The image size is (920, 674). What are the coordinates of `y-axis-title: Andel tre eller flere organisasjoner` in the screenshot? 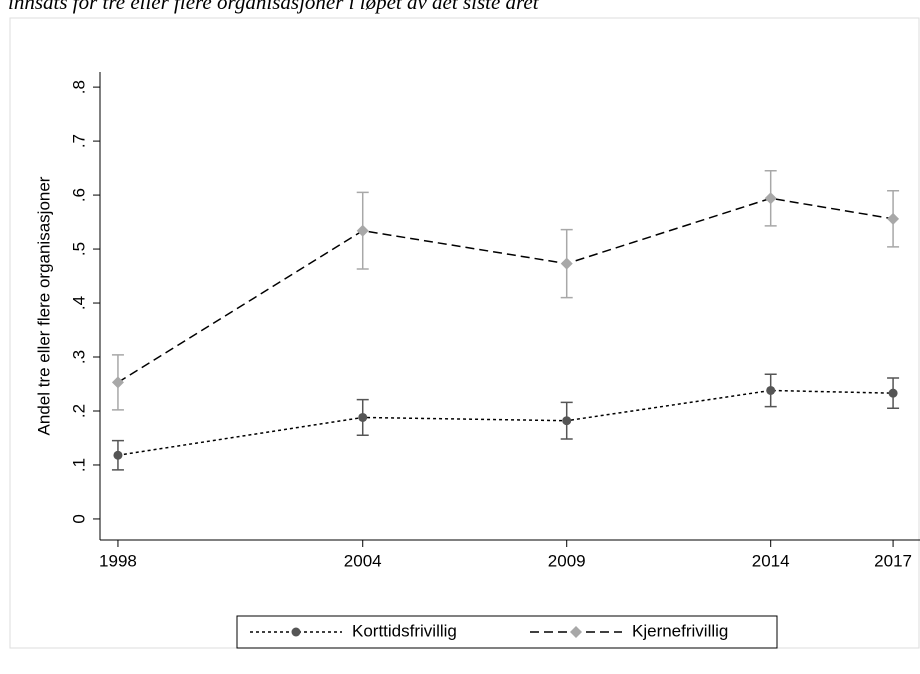 It's located at (43, 305).